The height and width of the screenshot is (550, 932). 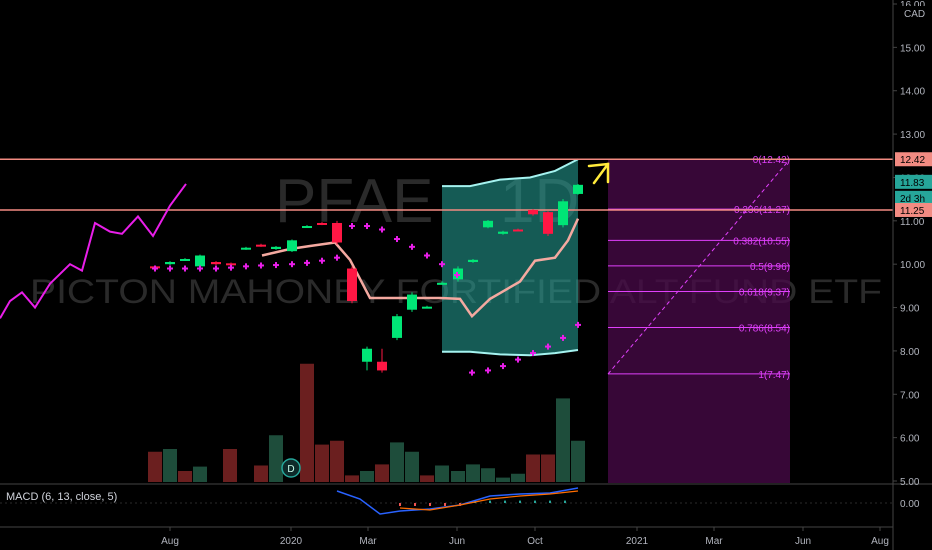 What do you see at coordinates (510, 257) in the screenshot?
I see `projection-box` at bounding box center [510, 257].